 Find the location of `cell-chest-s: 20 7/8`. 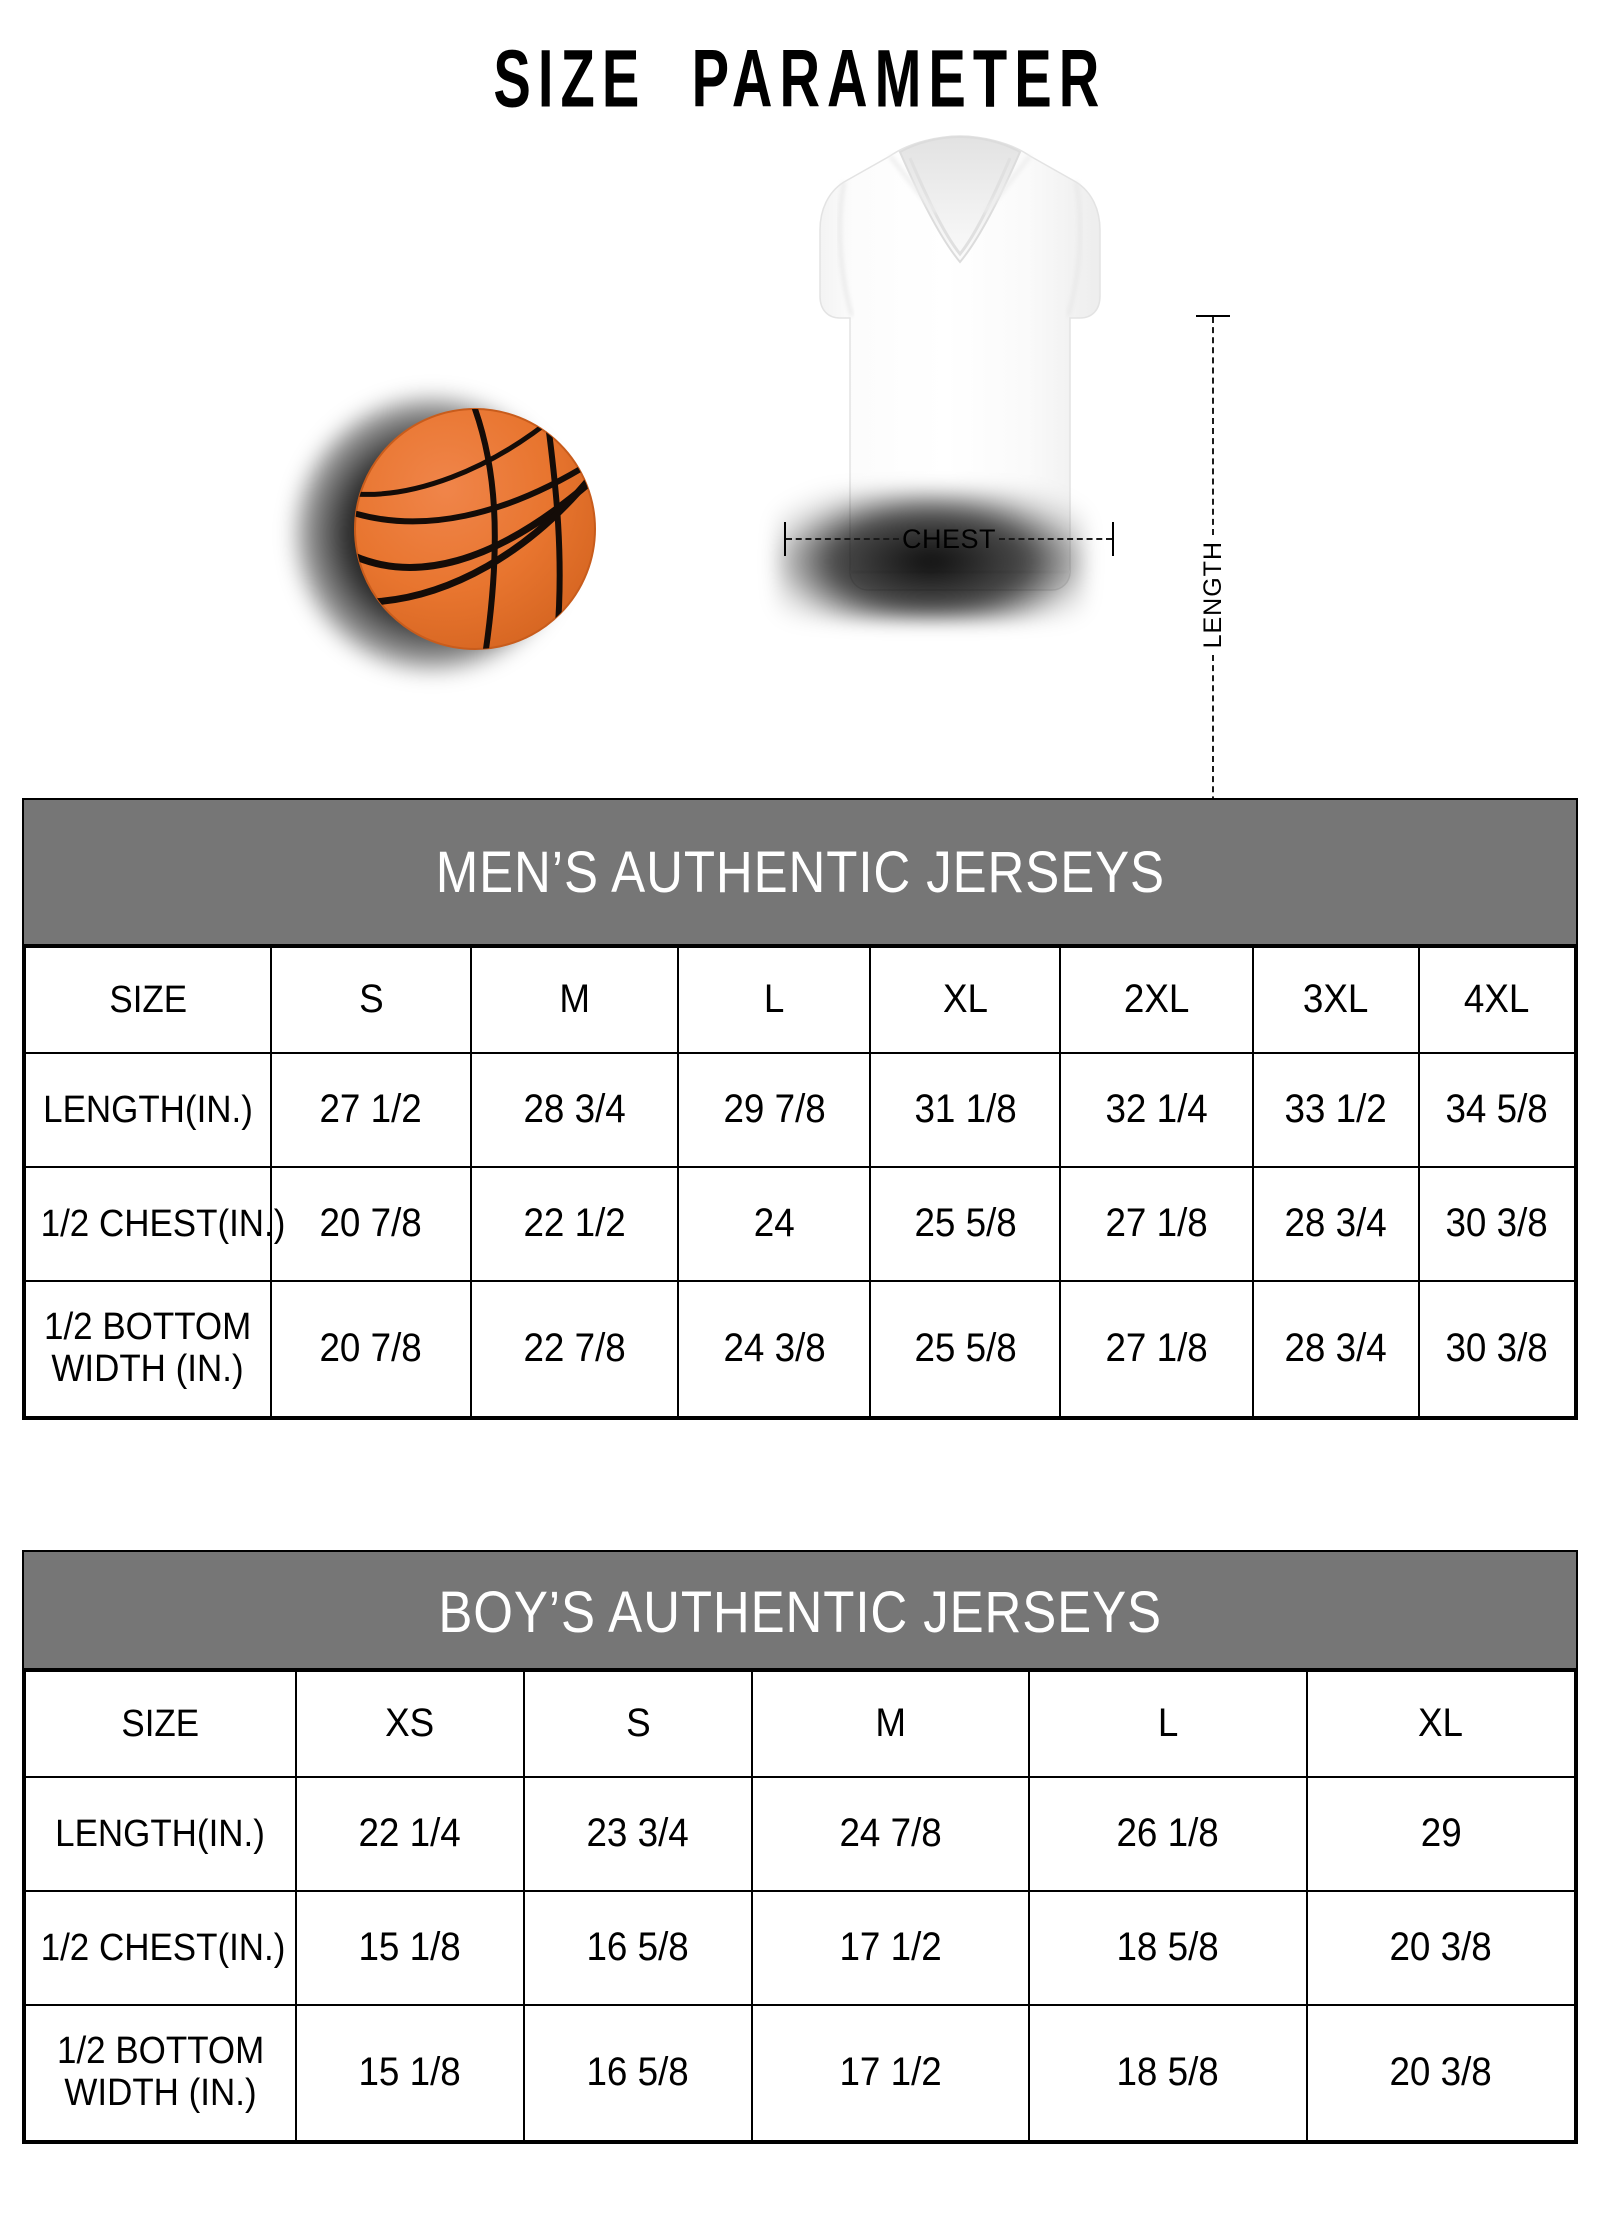

cell-chest-s: 20 7/8 is located at coordinates (371, 1224).